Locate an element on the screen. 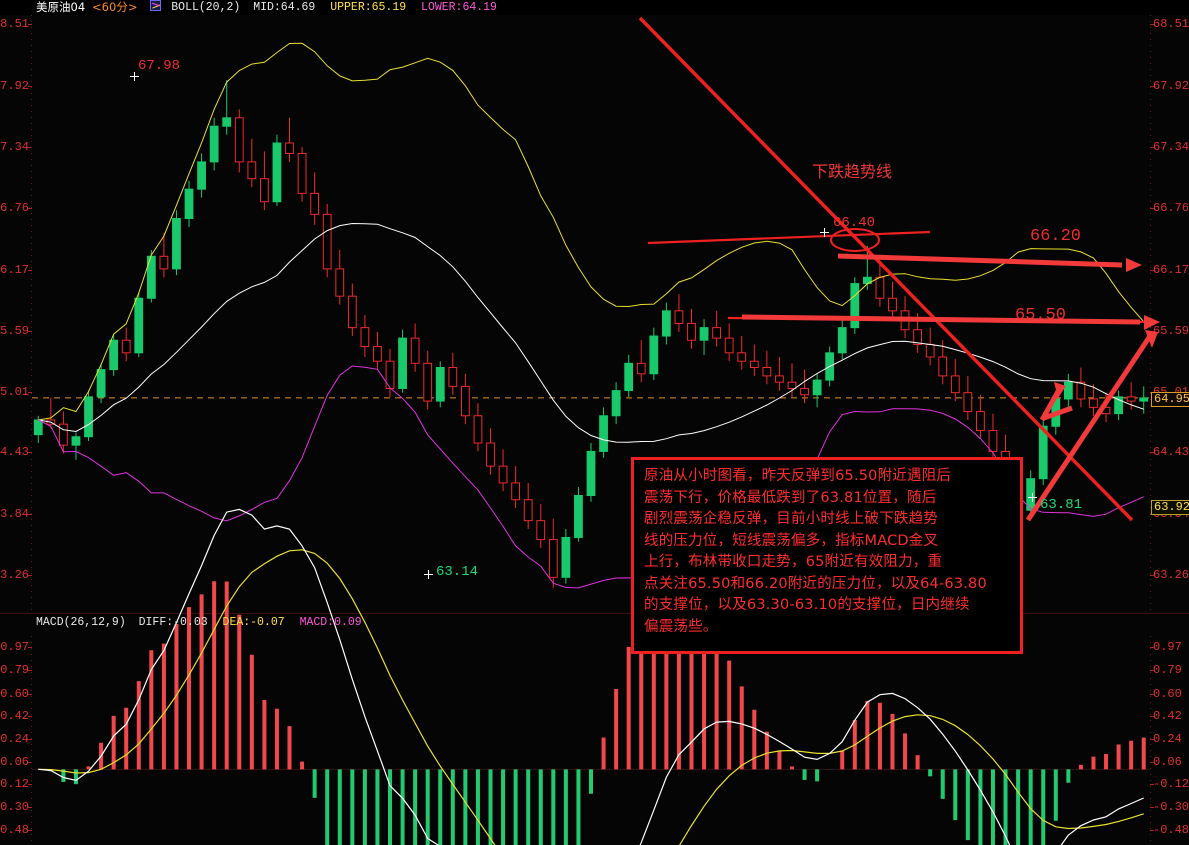 The image size is (1189, 845). axis-tick-label: 65.59 is located at coordinates (14, 330).